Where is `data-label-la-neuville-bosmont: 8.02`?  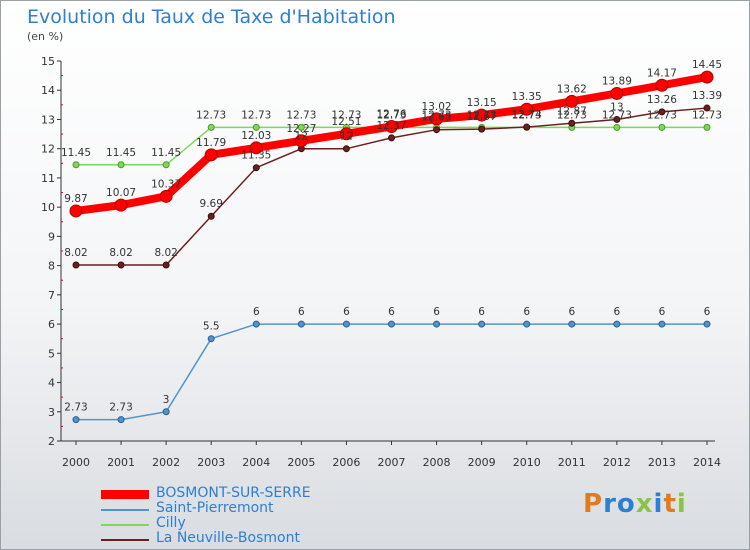
data-label-la-neuville-bosmont: 8.02 is located at coordinates (120, 253).